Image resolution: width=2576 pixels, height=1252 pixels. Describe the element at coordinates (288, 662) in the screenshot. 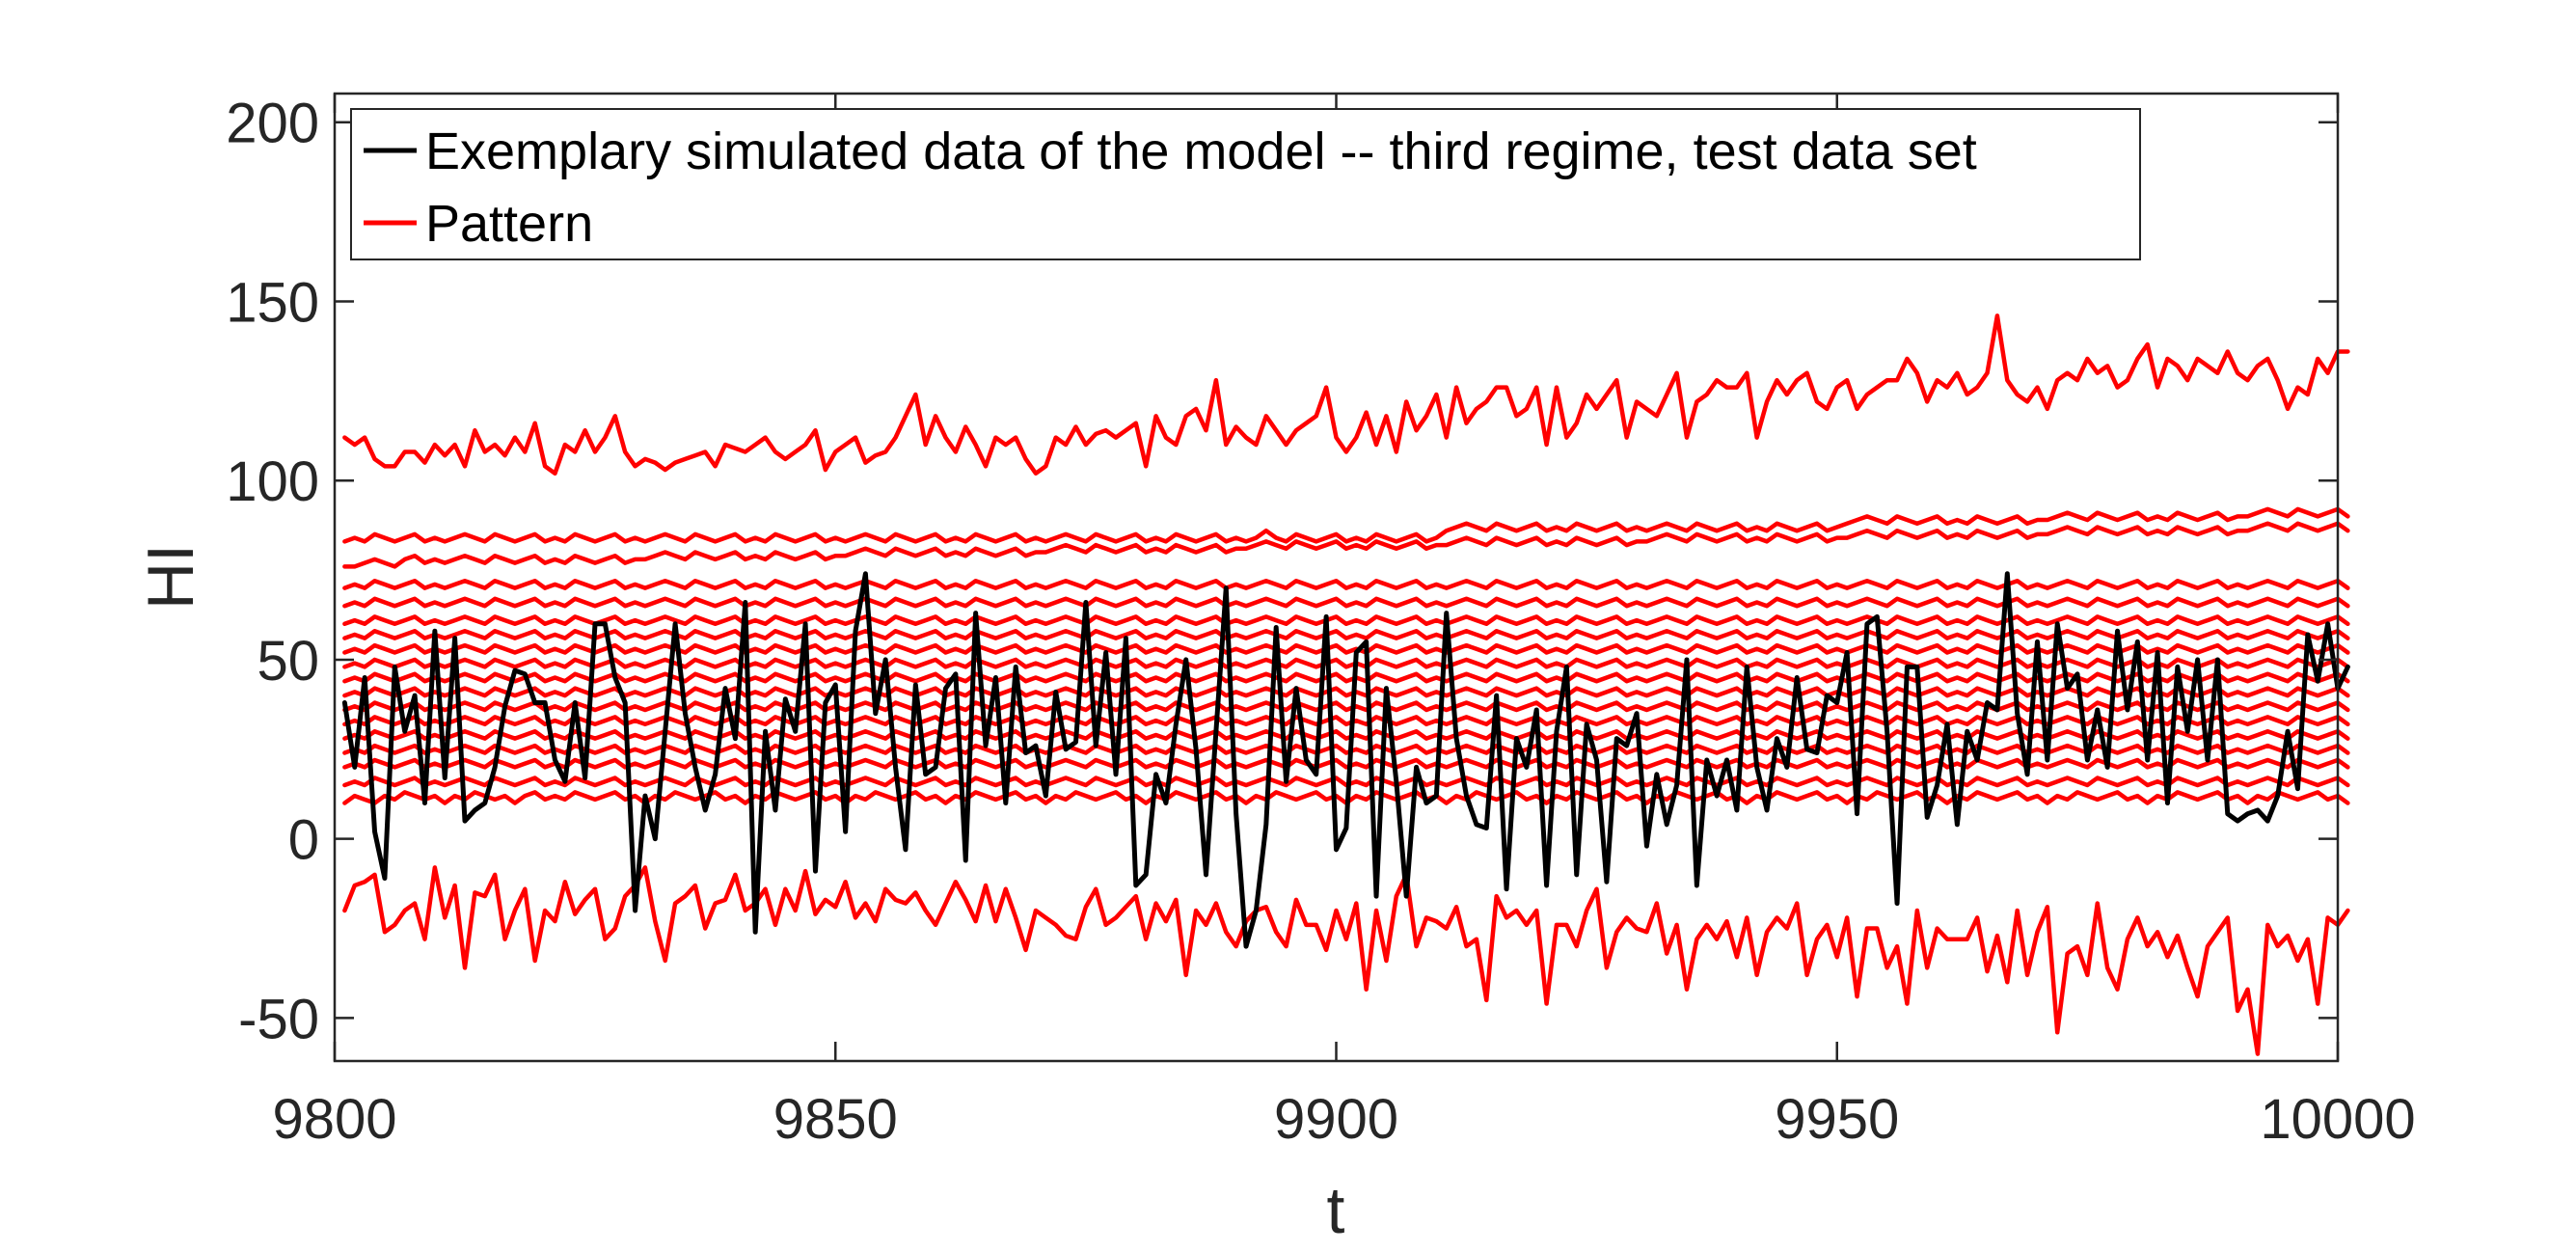

I see `y-tick-label: 50` at that location.